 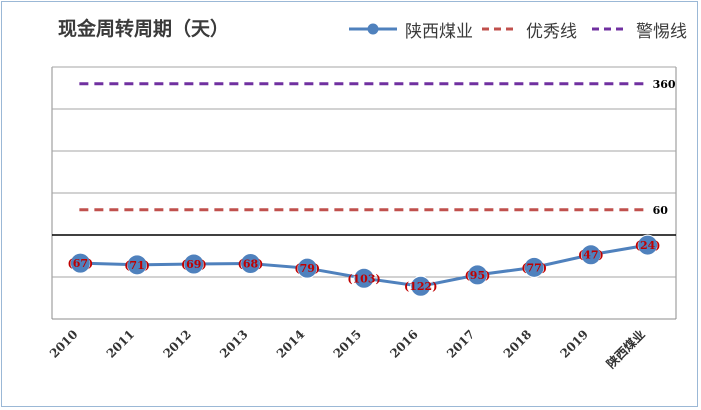 I want to click on x-tick-label: 2017, so click(x=461, y=344).